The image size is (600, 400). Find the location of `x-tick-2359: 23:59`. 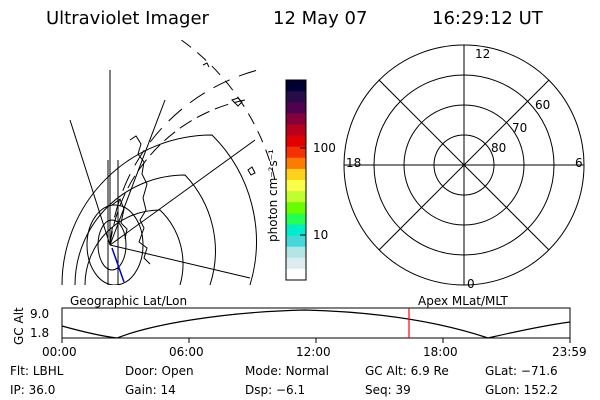

x-tick-2359: 23:59 is located at coordinates (569, 352).